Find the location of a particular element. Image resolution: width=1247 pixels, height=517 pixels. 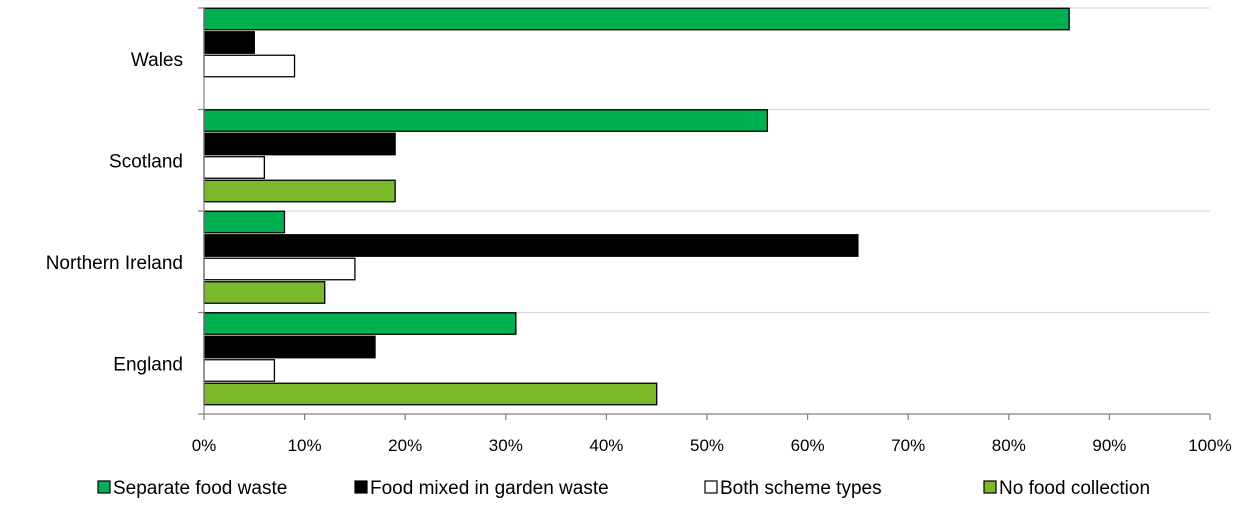

bar-england-food-mixed-in-garden-waste is located at coordinates (289, 347).